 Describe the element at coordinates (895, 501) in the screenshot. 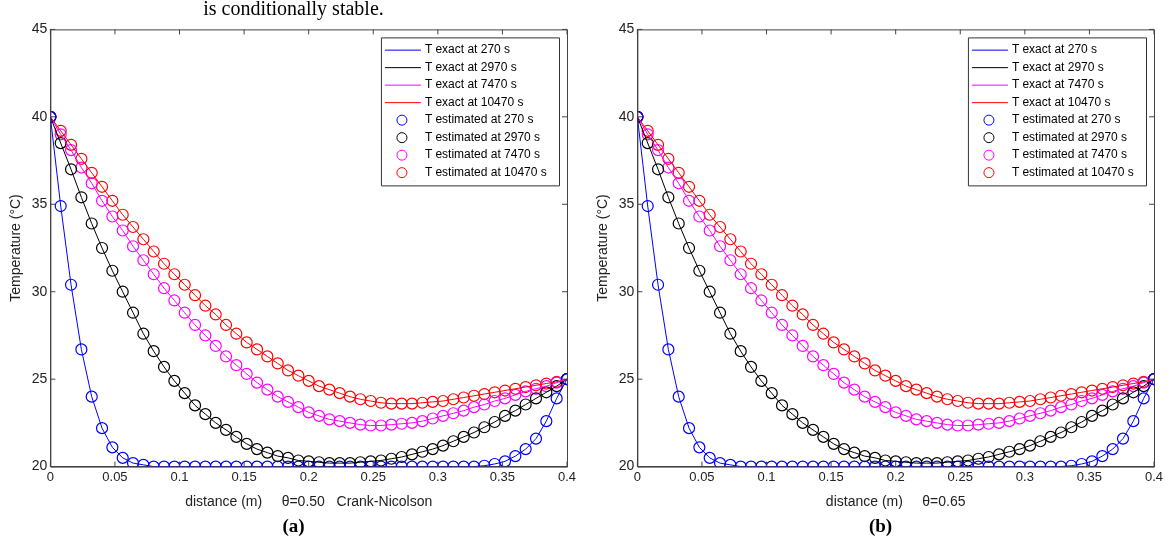

I see `x-axis-title: distance (m) θ=0.65` at that location.